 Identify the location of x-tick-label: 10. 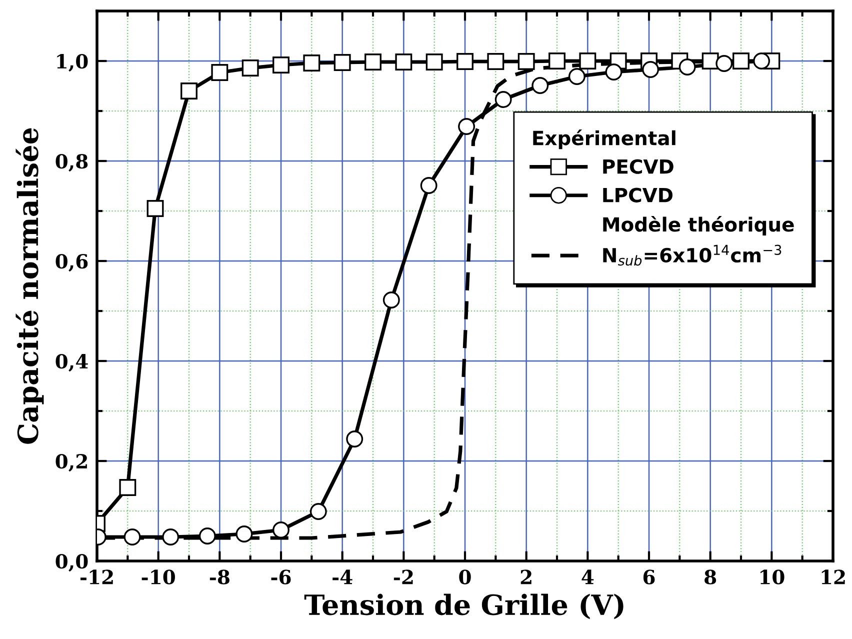
(772, 577).